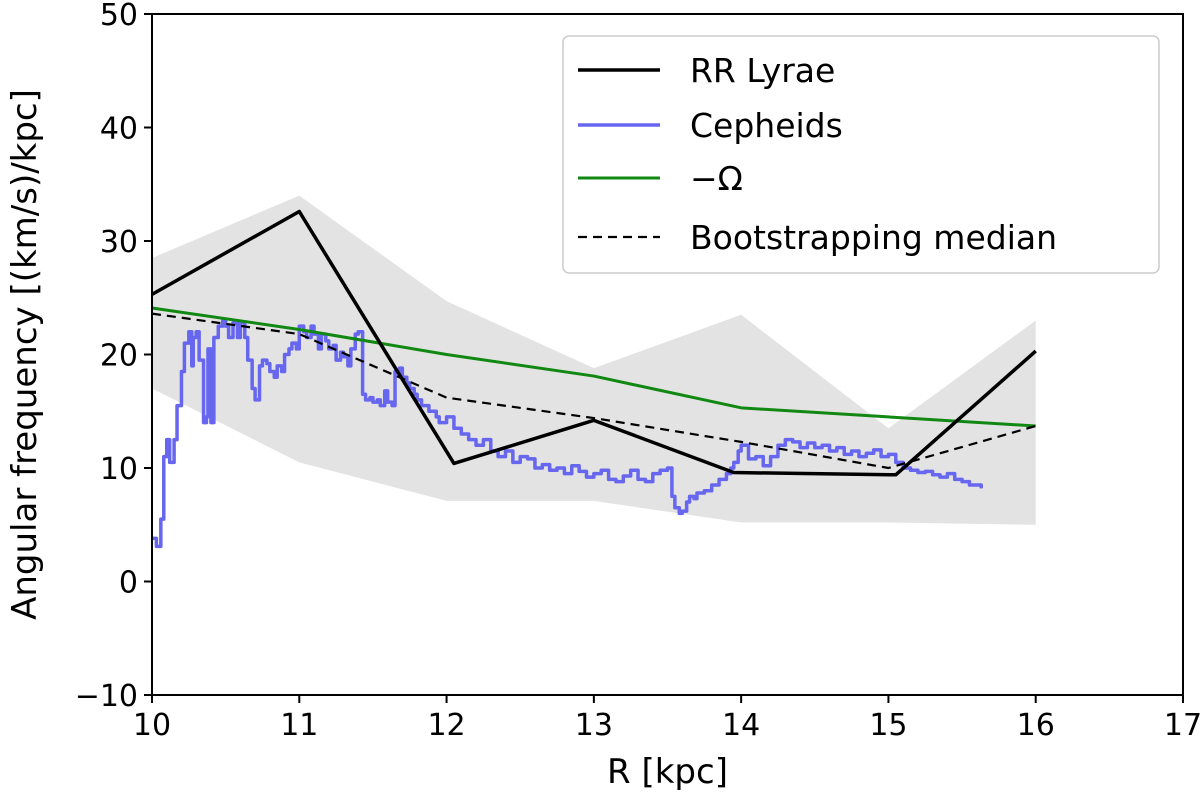 The height and width of the screenshot is (796, 1200). I want to click on series-line-bootstrap-median, so click(594, 391).